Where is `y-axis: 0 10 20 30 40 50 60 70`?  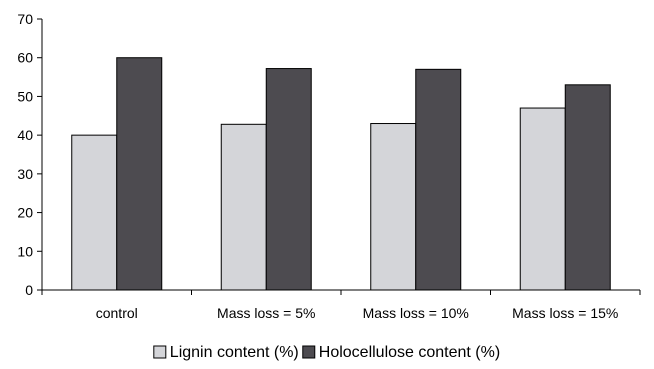
y-axis: 0 10 20 30 40 50 60 70 is located at coordinates (30, 154).